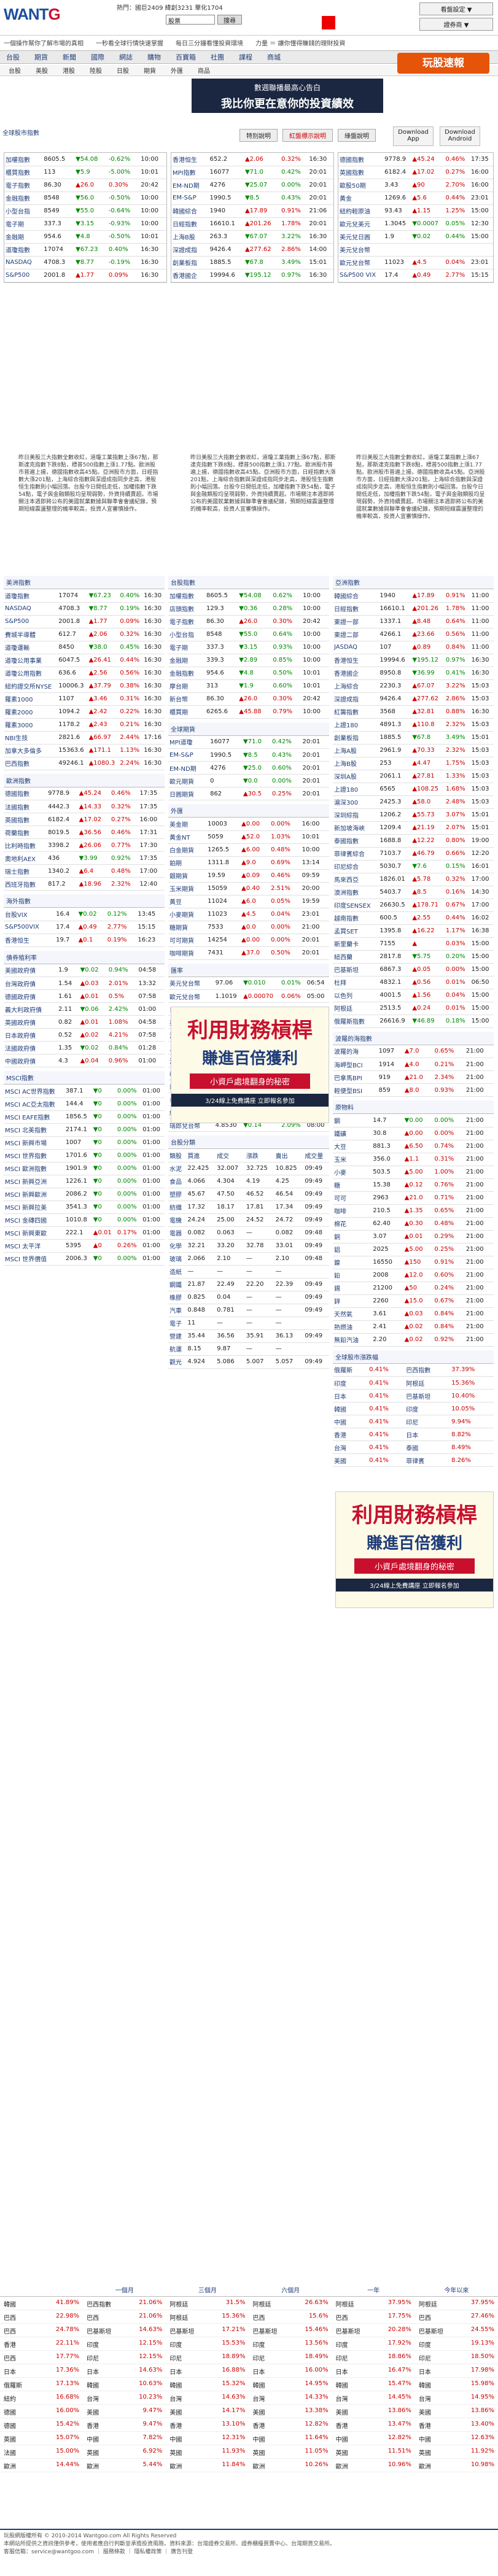  I want to click on quote-name: MSCI EAFE指數, so click(34, 1117).